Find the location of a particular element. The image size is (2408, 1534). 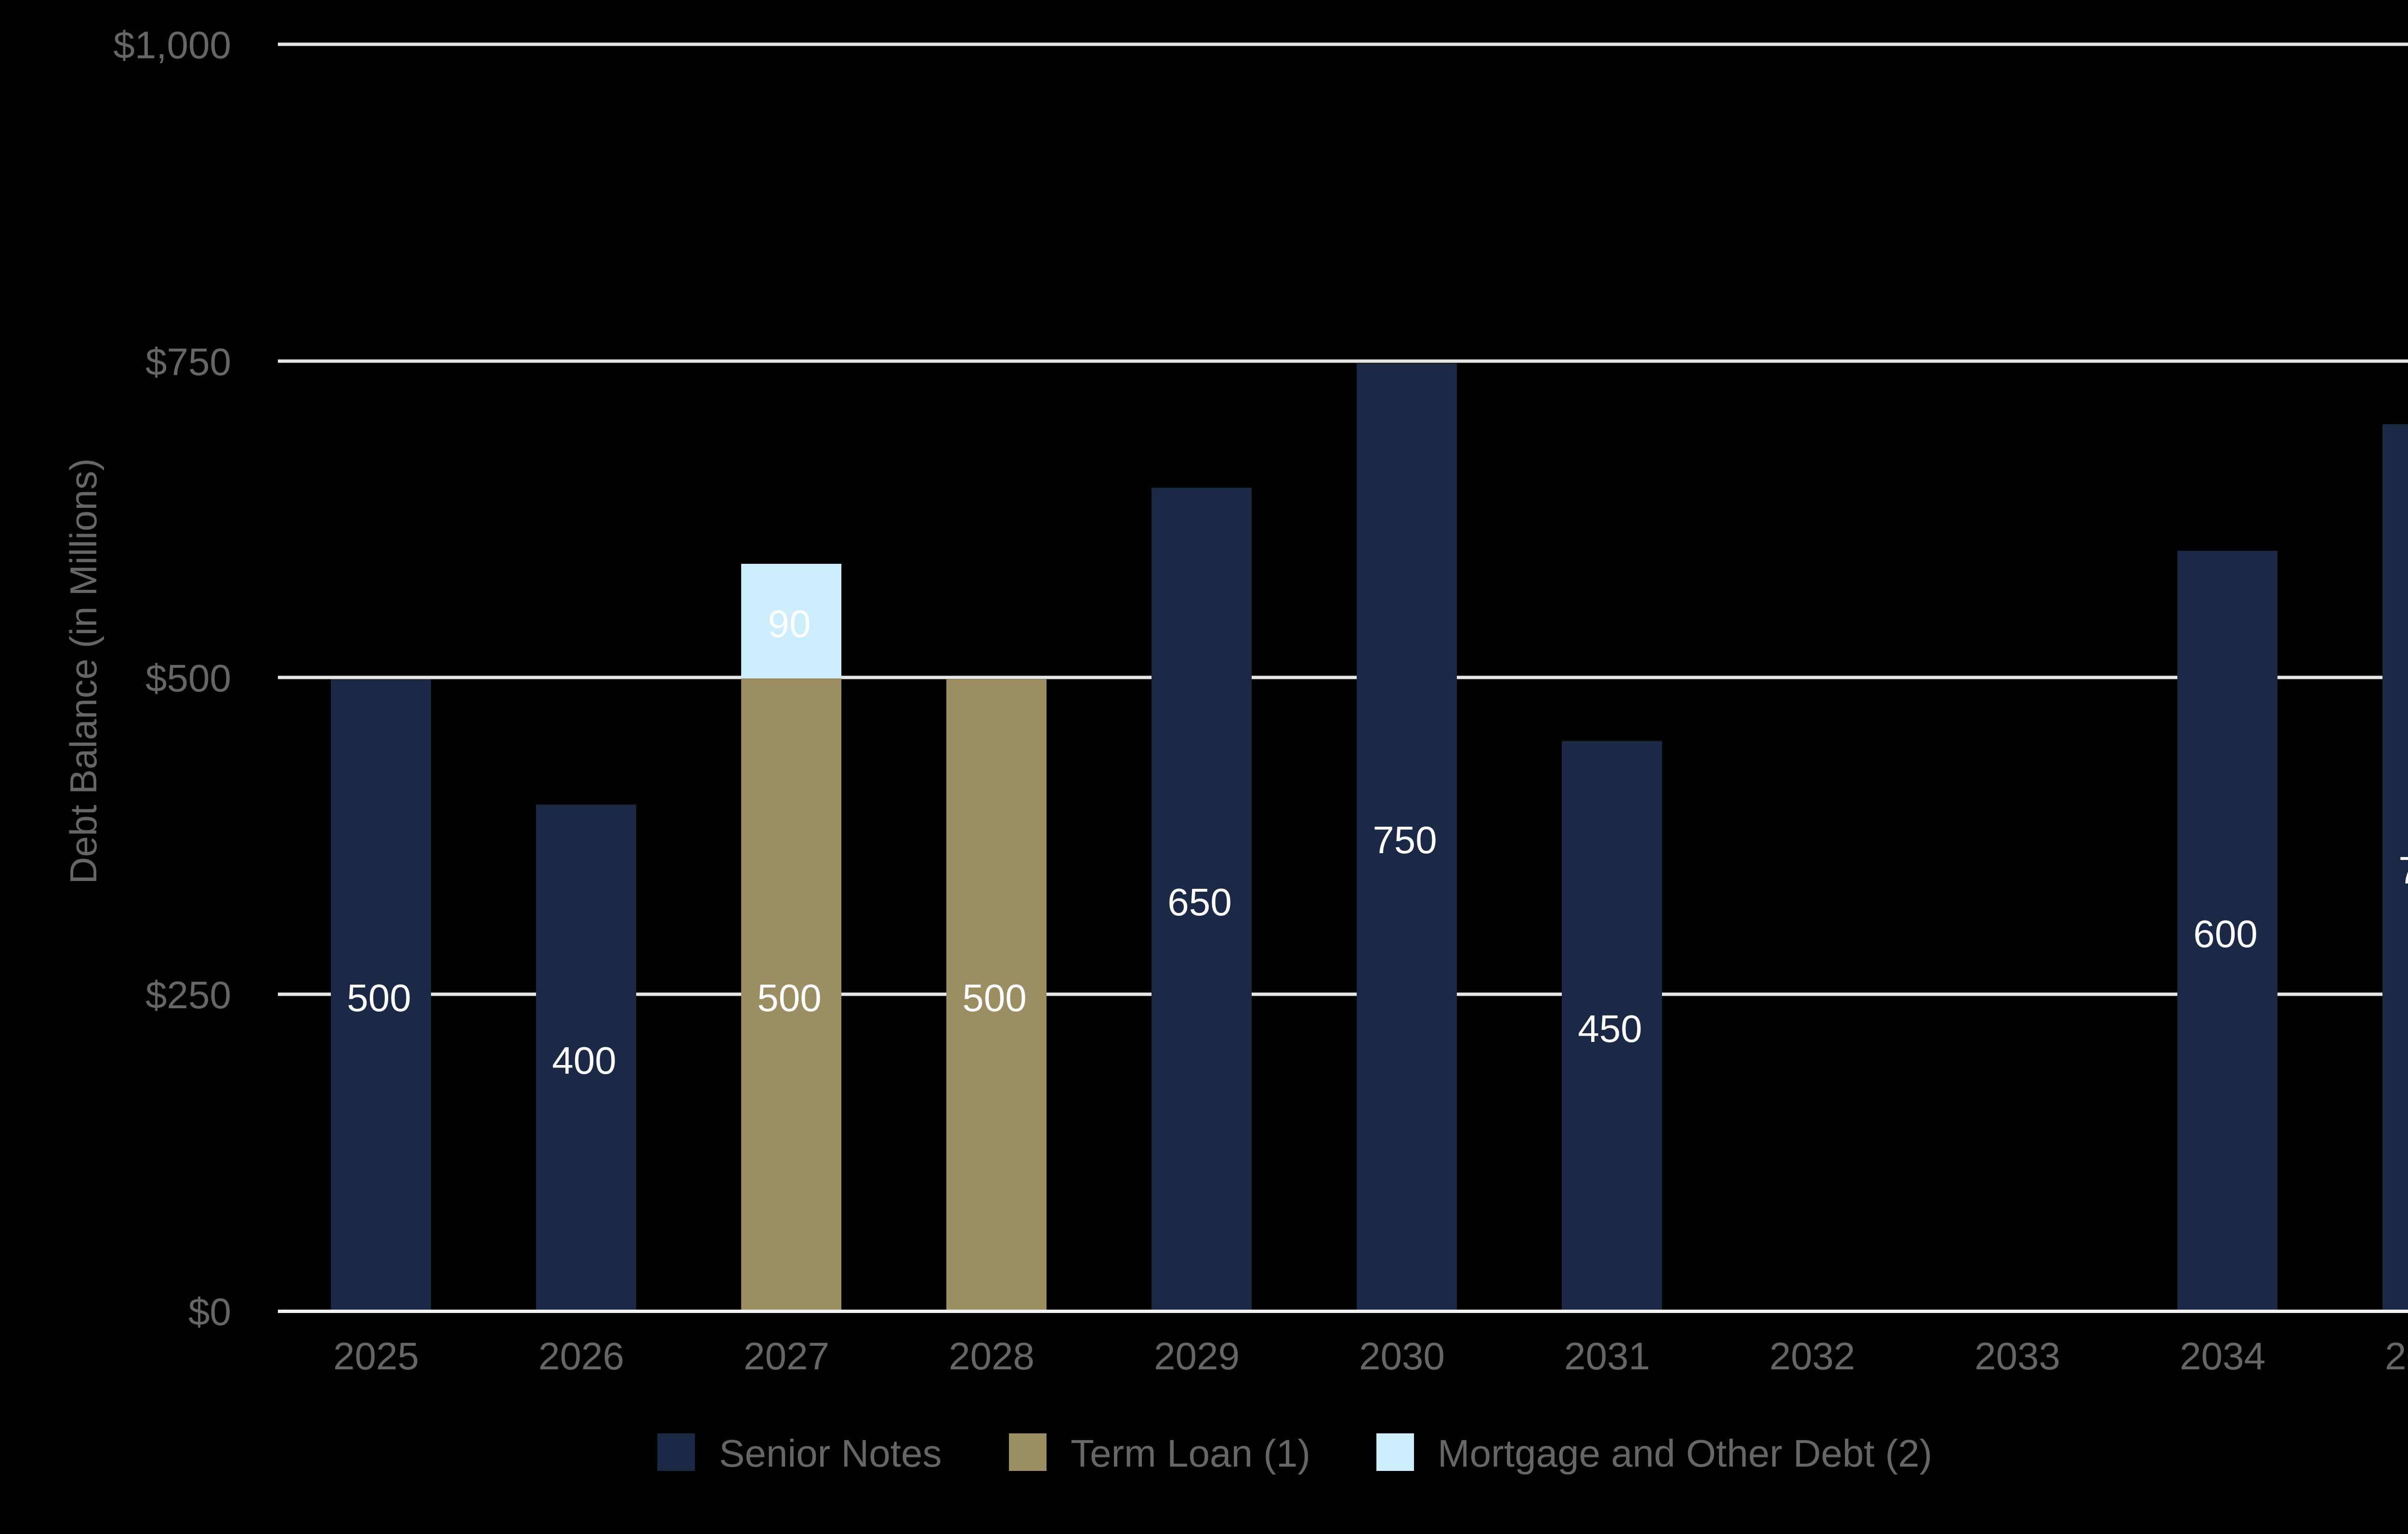

svg-text: $1,000 is located at coordinates (172, 45).